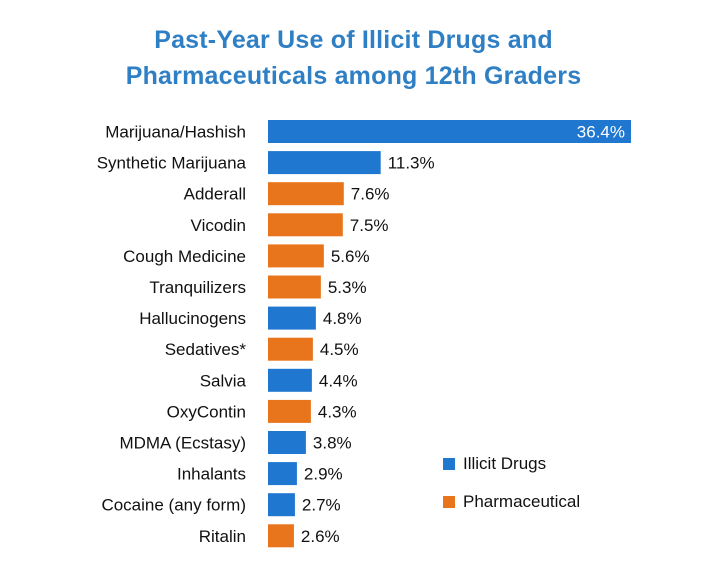  What do you see at coordinates (175, 132) in the screenshot?
I see `category-label: Marijuana/Hashish` at bounding box center [175, 132].